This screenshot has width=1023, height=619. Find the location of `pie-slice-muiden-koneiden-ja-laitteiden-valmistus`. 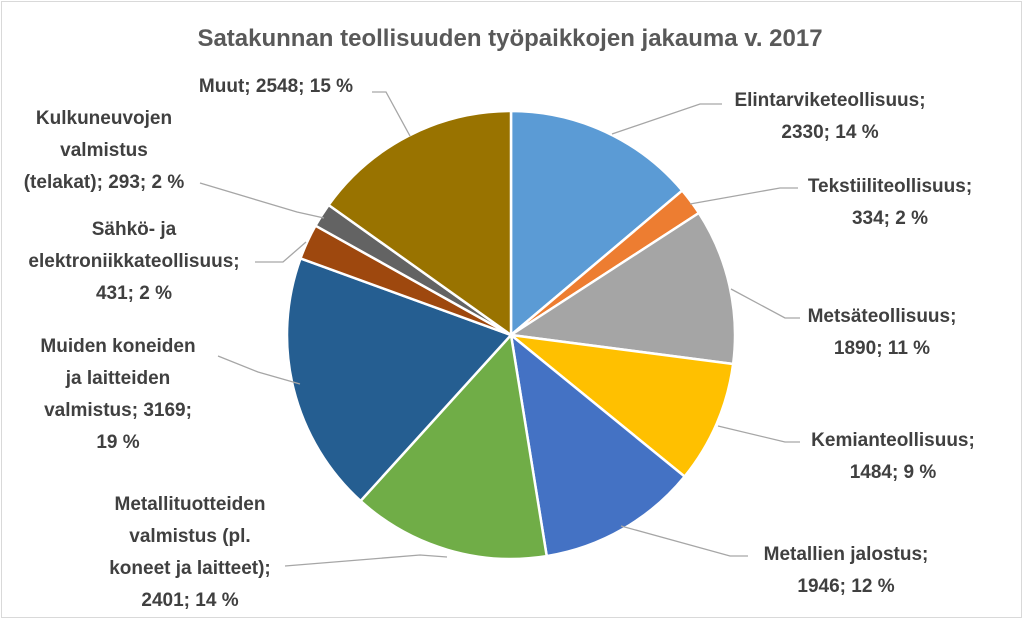

pie-slice-muiden-koneiden-ja-laitteiden-valmistus is located at coordinates (399, 379).